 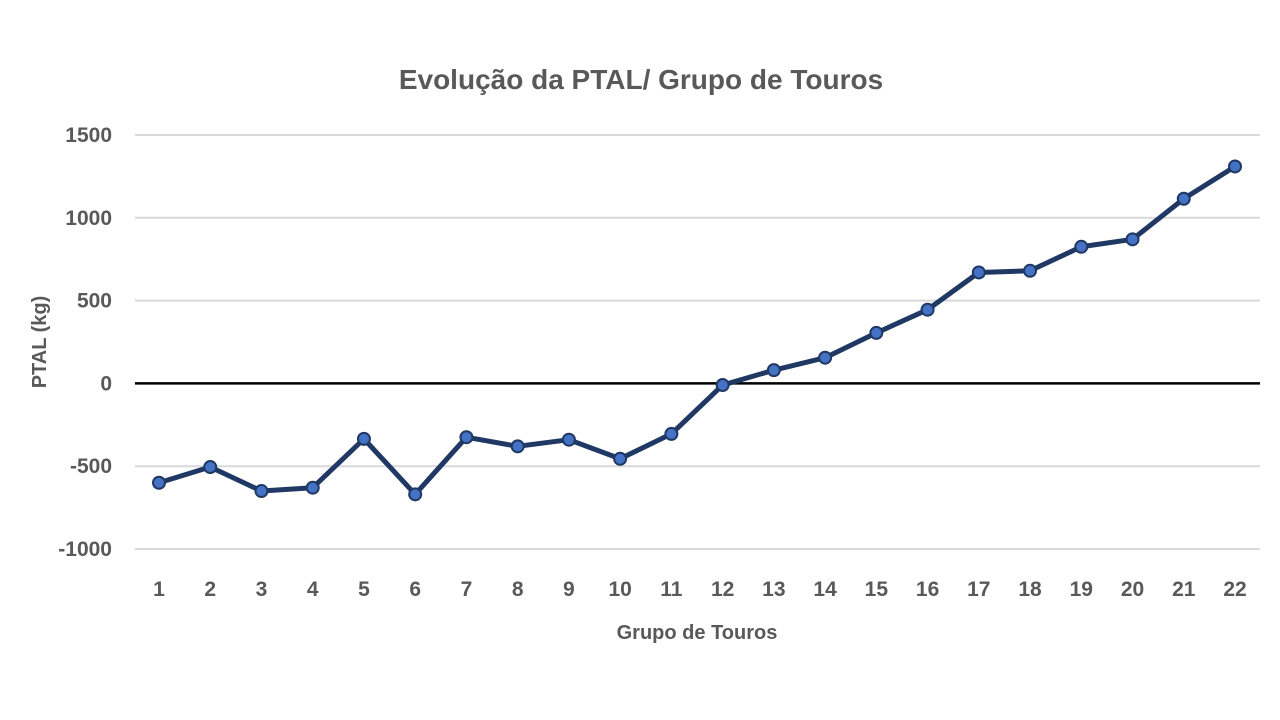 I want to click on x-tick-label: 7, so click(x=467, y=589).